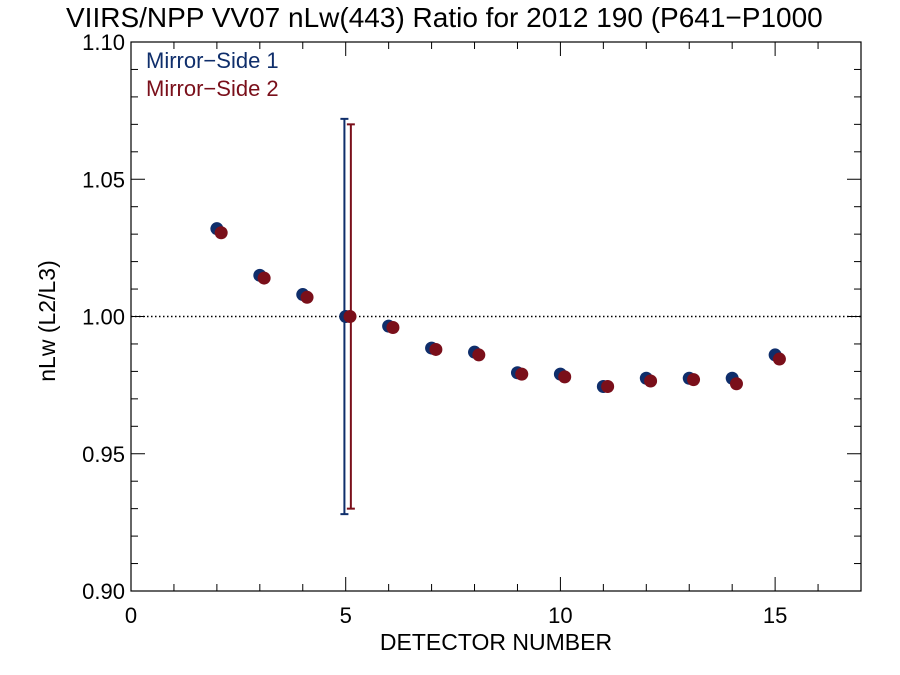  Describe the element at coordinates (47, 320) in the screenshot. I see `y-axis-label: nLw (L2/L3)` at that location.